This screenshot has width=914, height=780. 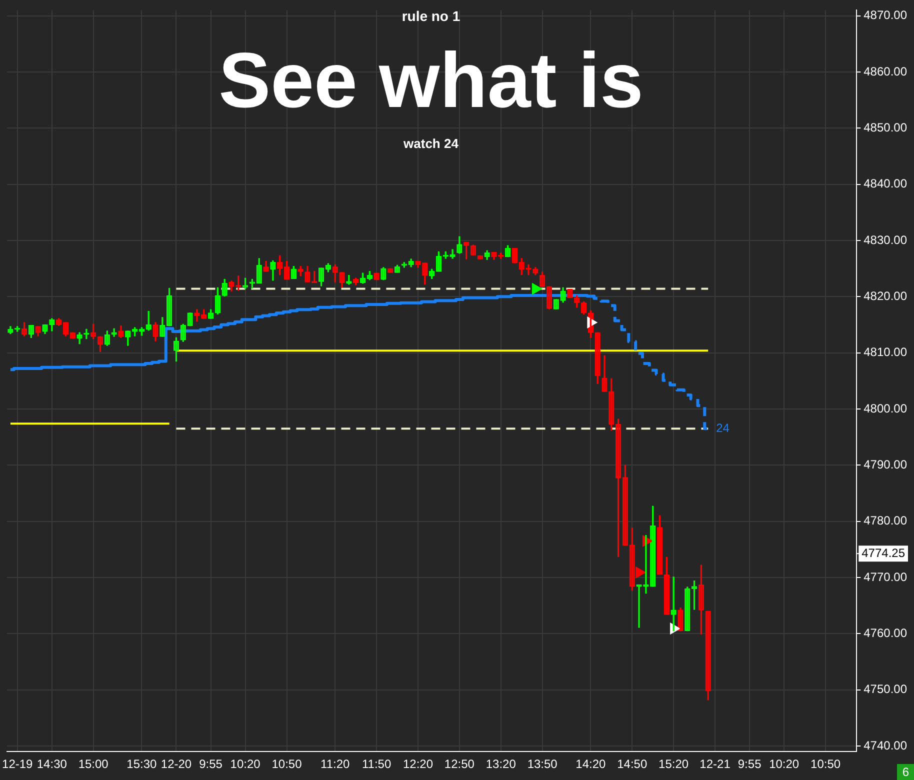 What do you see at coordinates (886, 183) in the screenshot?
I see `y-tick-label: 4840.00` at bounding box center [886, 183].